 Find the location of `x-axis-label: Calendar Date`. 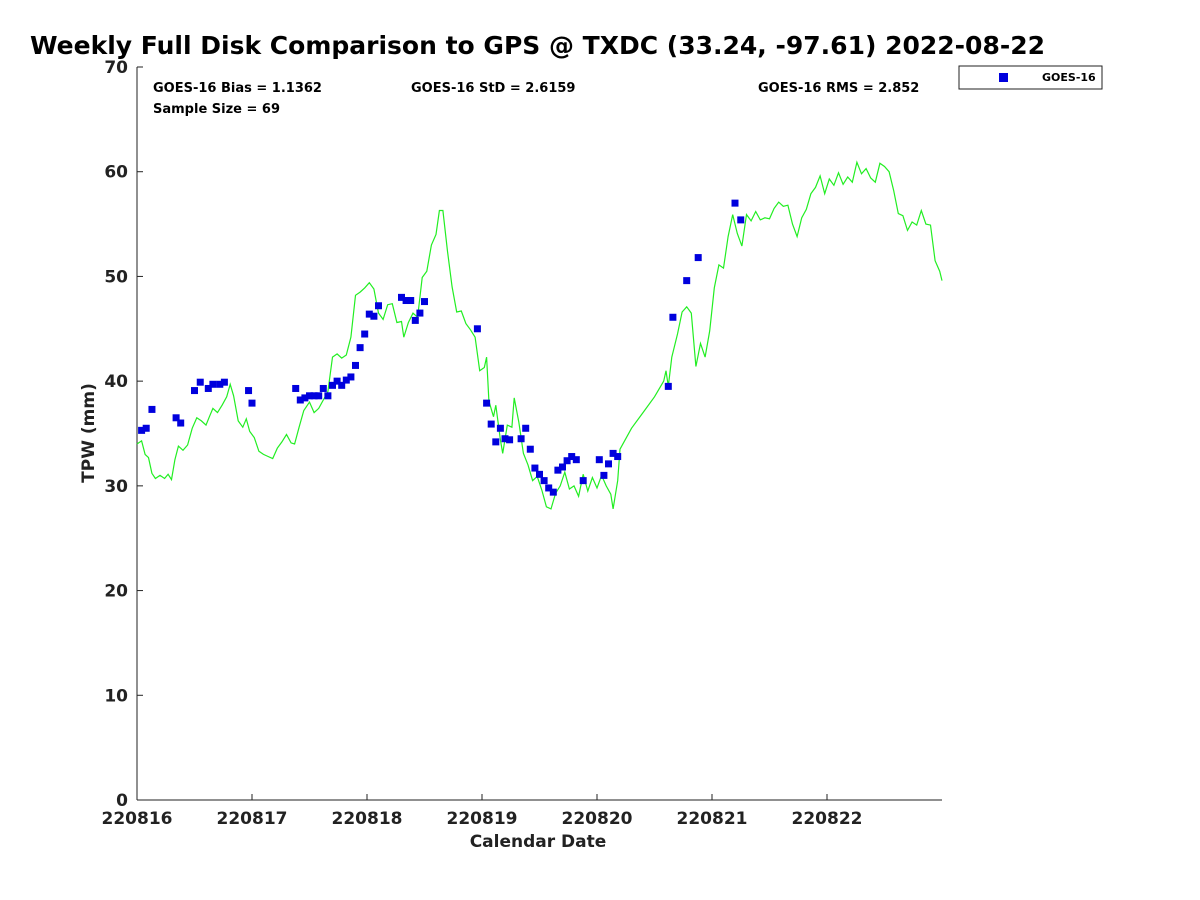

x-axis-label: Calendar Date is located at coordinates (538, 842).